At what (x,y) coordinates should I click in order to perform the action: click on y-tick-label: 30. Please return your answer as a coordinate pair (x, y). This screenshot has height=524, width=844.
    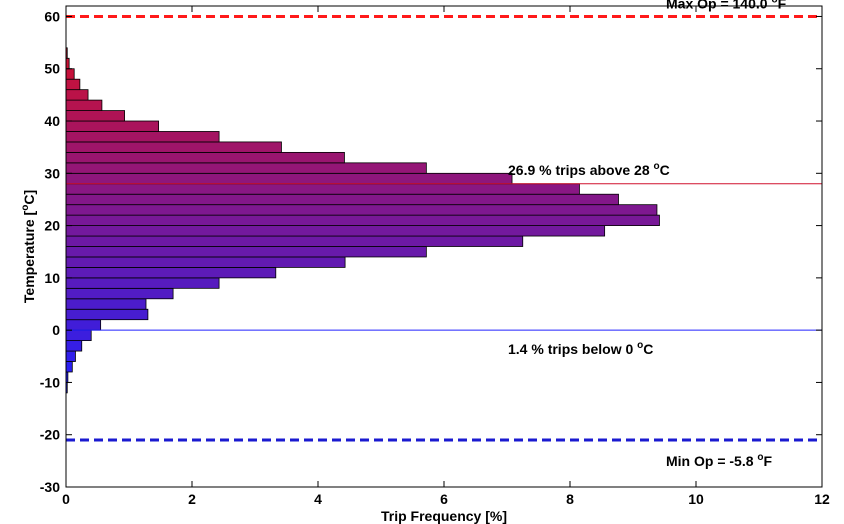
    Looking at the image, I should click on (52, 173).